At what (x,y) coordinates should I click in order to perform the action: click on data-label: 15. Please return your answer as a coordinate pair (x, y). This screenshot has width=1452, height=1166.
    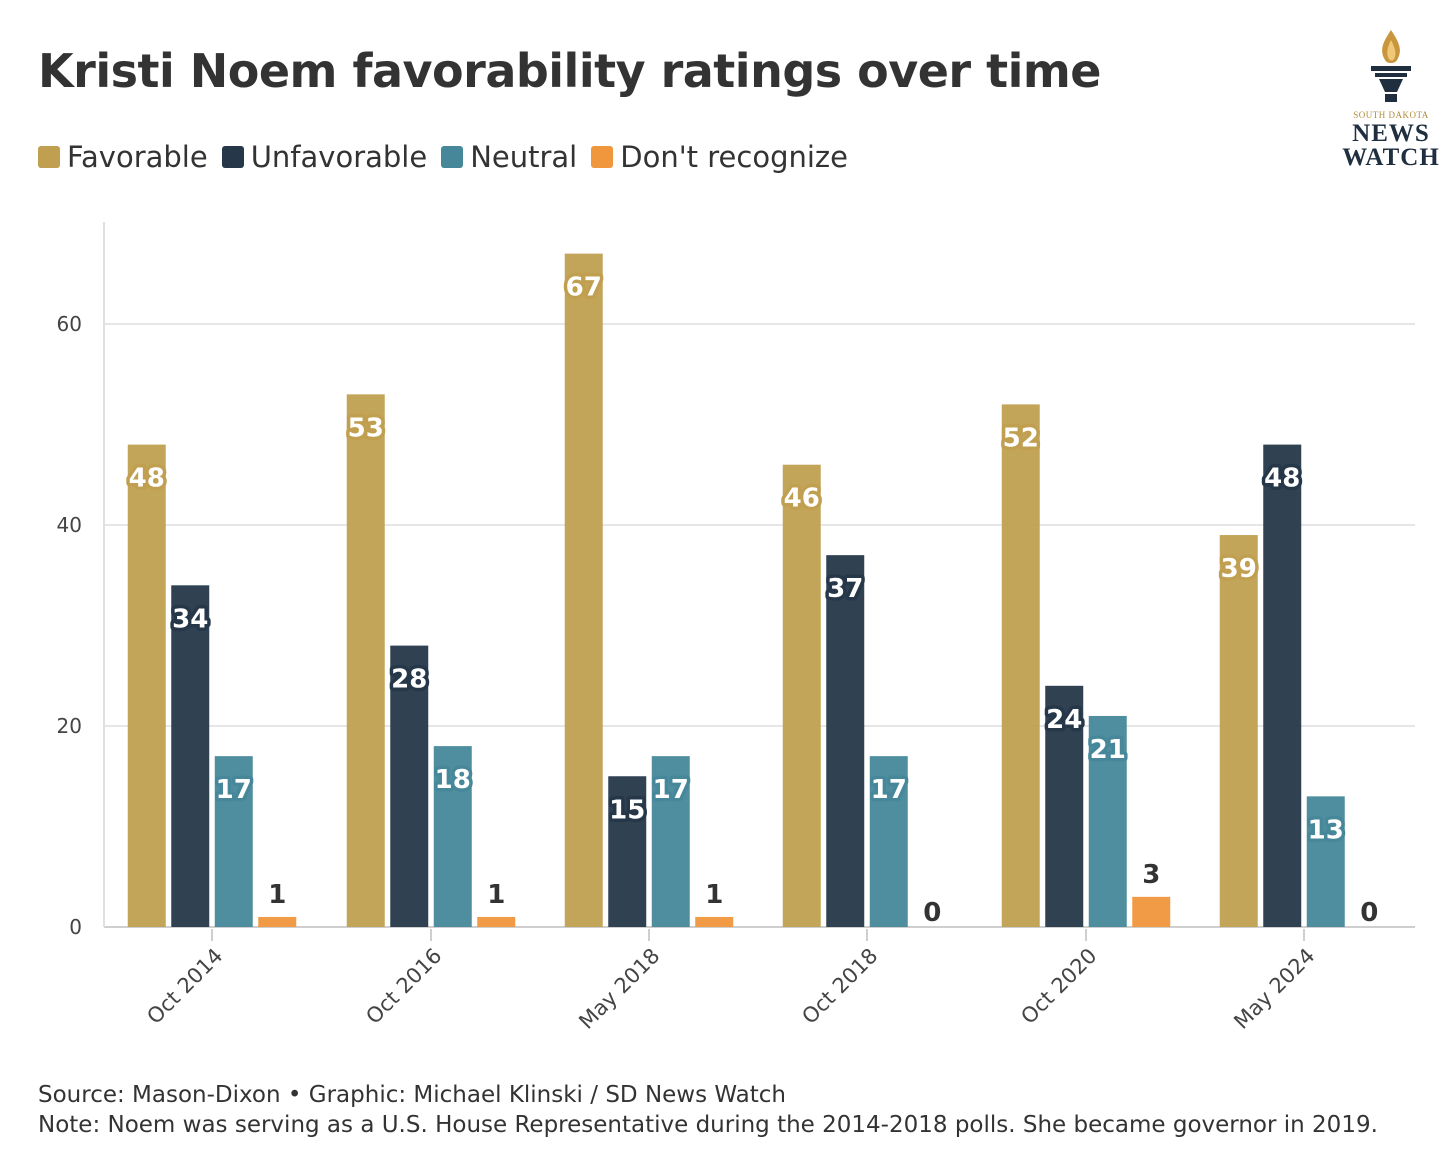
    Looking at the image, I should click on (627, 810).